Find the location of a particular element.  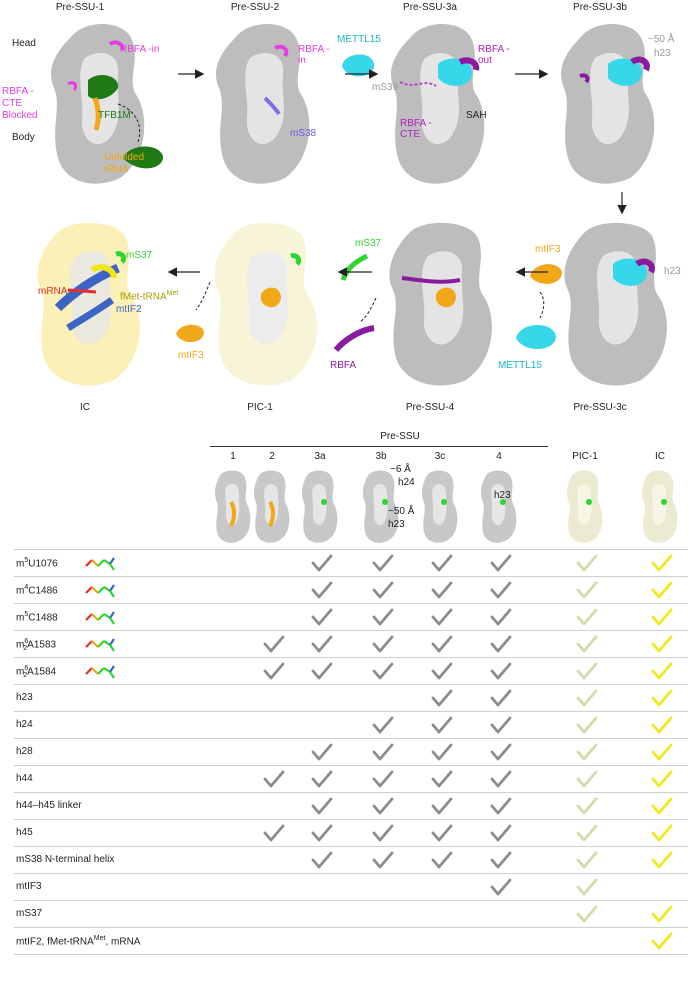

stage-title: PIC-1 is located at coordinates (260, 407).